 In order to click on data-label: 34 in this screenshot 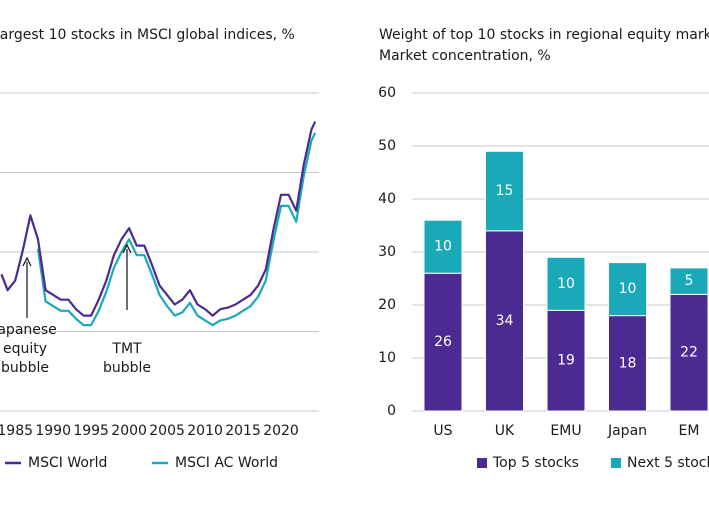, I will do `click(505, 321)`.